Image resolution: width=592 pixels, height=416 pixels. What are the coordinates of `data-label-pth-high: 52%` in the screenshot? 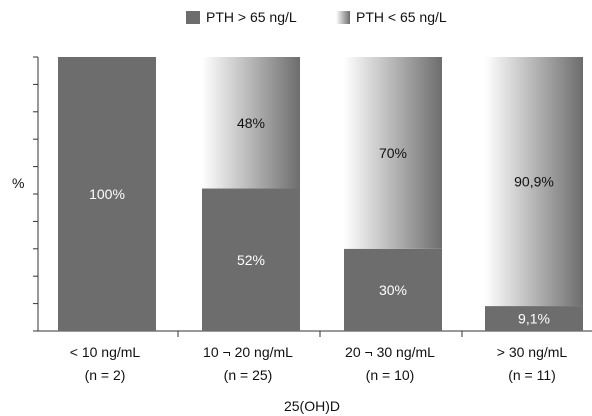 It's located at (251, 260).